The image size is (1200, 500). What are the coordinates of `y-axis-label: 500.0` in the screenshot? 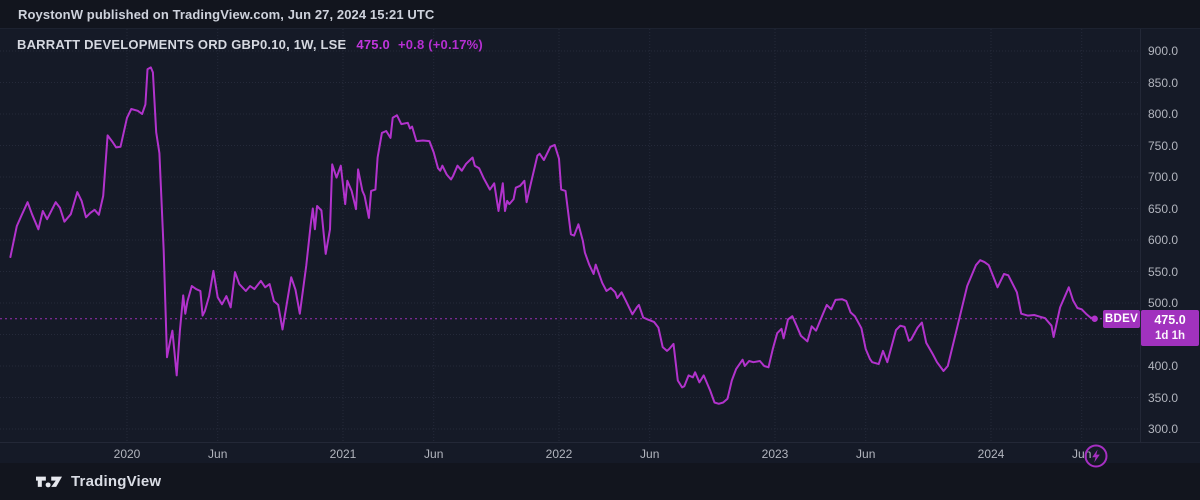 It's located at (1163, 303).